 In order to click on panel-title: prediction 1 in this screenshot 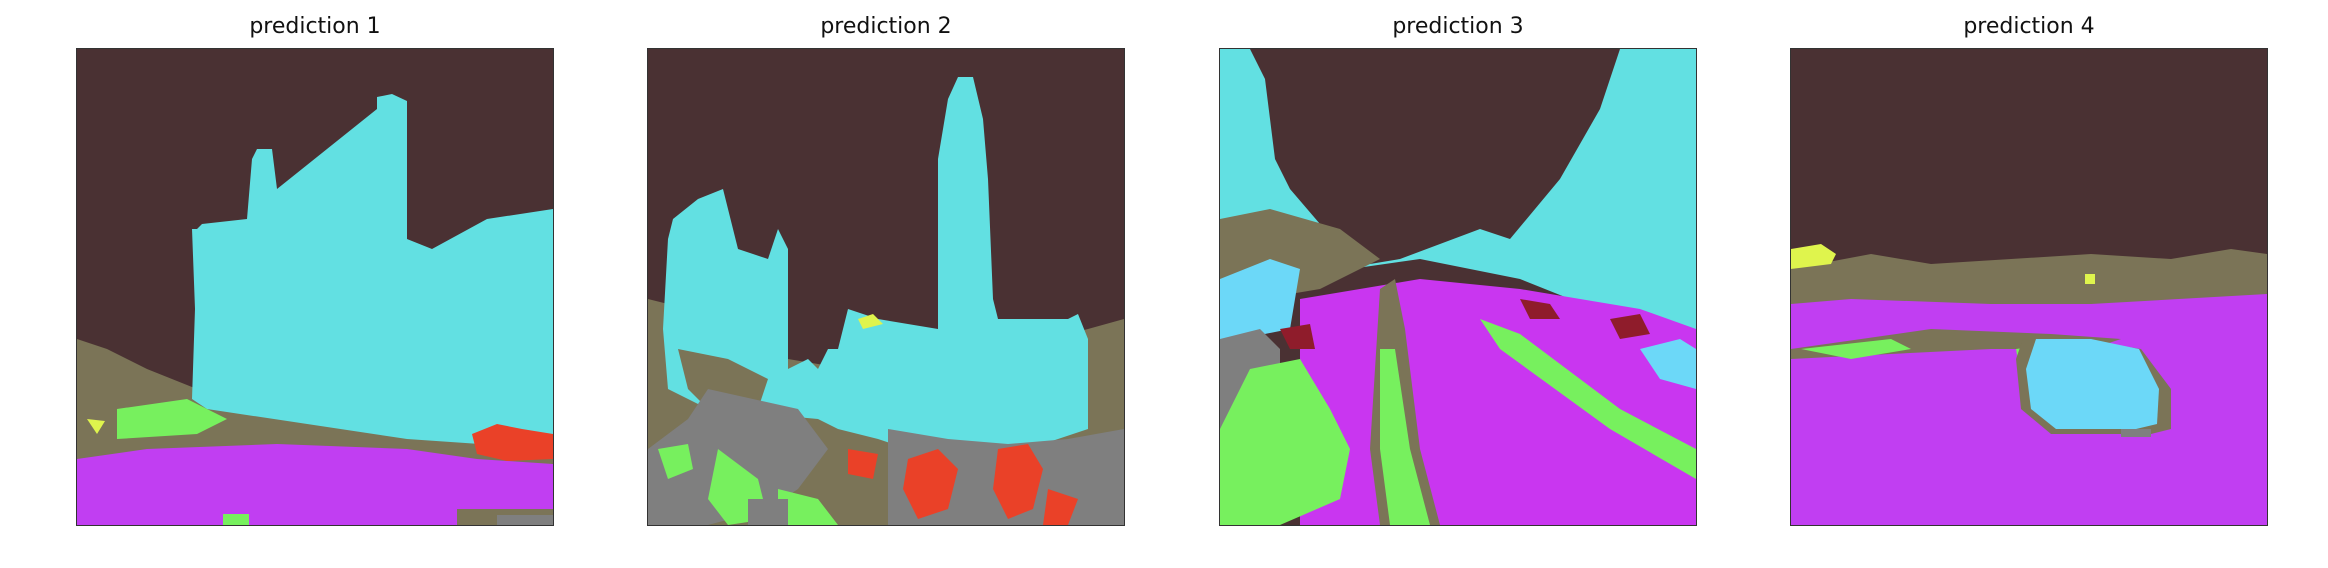, I will do `click(315, 26)`.